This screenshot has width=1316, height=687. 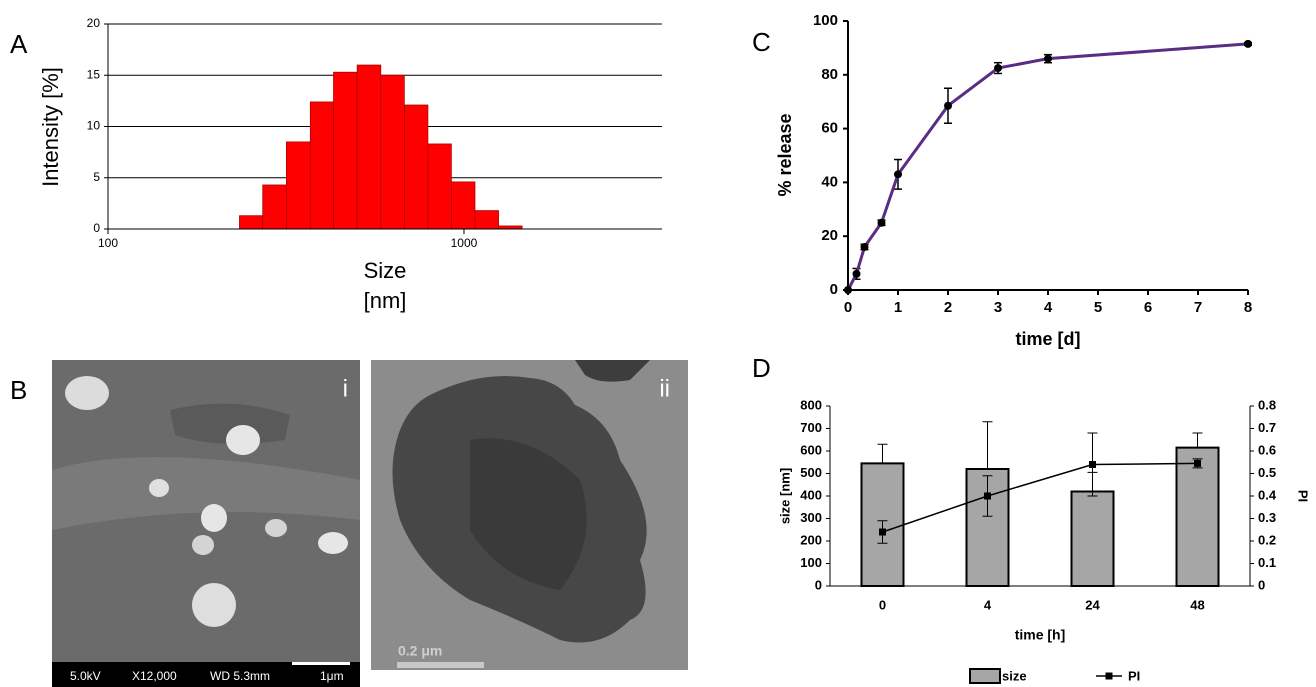 I want to click on pi-line, so click(x=1040, y=497).